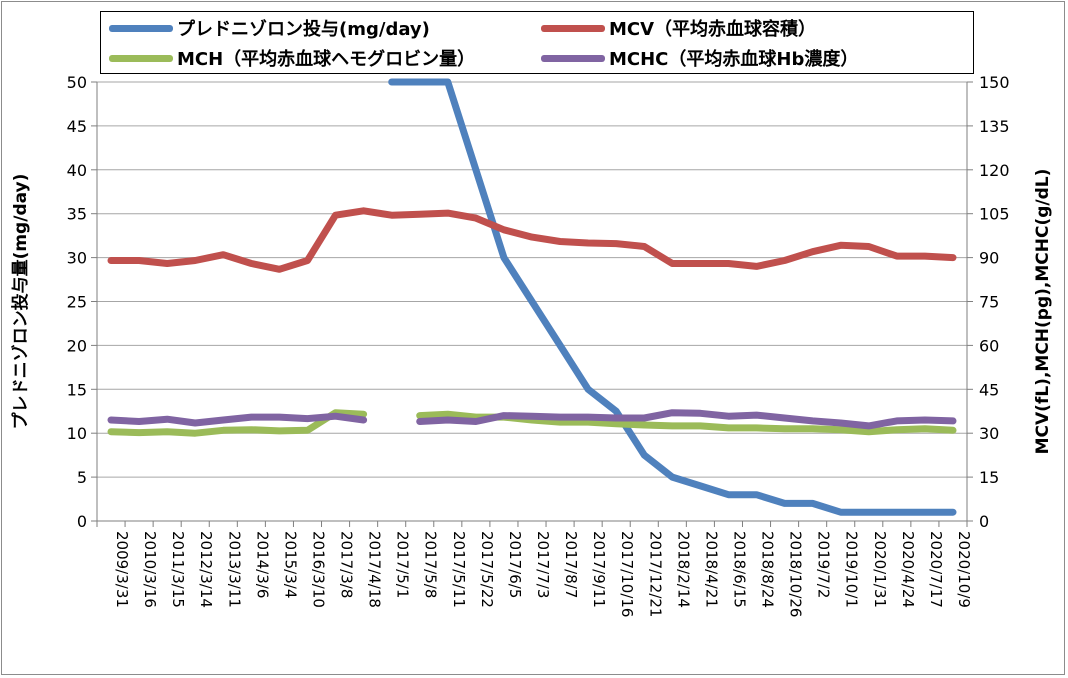  I want to click on left-axis-ticks: 0 5 10 15 20 25 30 35 40 45 50, so click(82, 302).